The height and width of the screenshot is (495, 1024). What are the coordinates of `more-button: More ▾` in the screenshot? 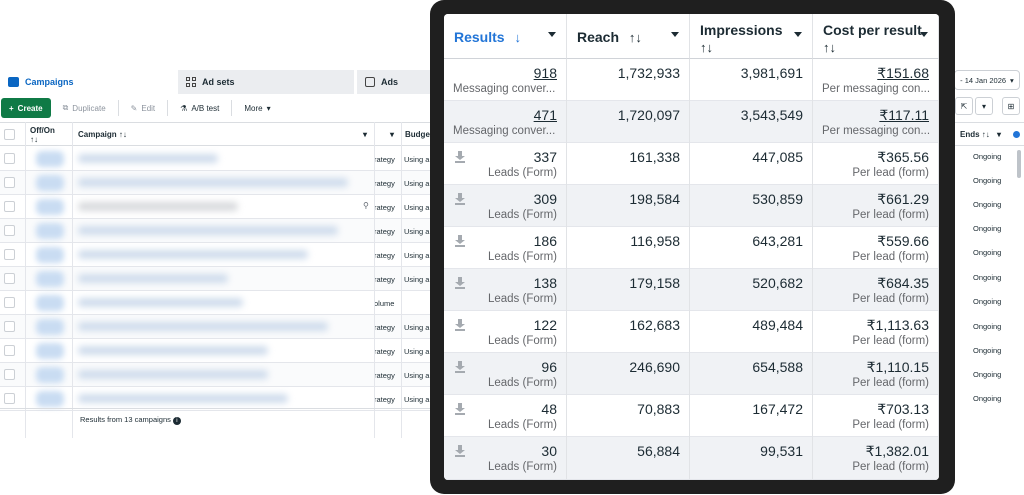 It's located at (257, 108).